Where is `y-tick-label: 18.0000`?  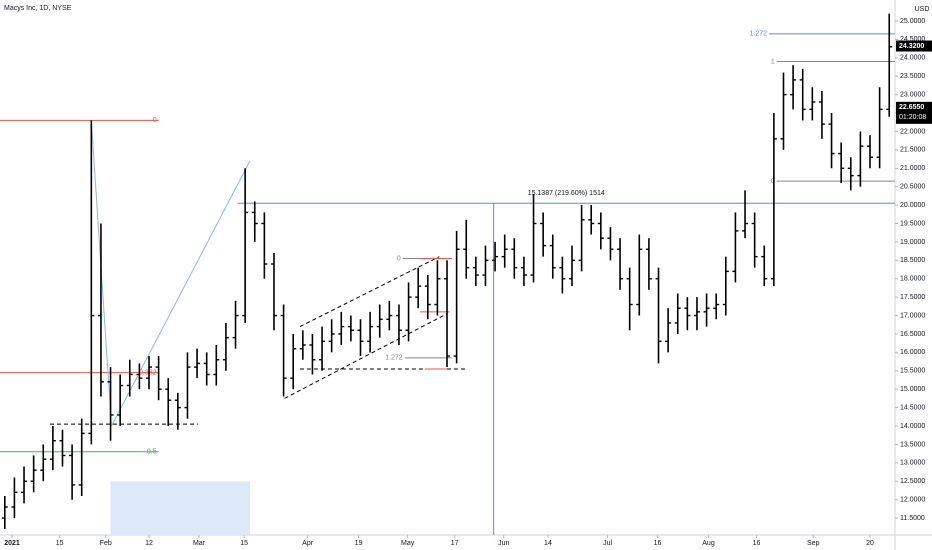 y-tick-label: 18.0000 is located at coordinates (912, 279).